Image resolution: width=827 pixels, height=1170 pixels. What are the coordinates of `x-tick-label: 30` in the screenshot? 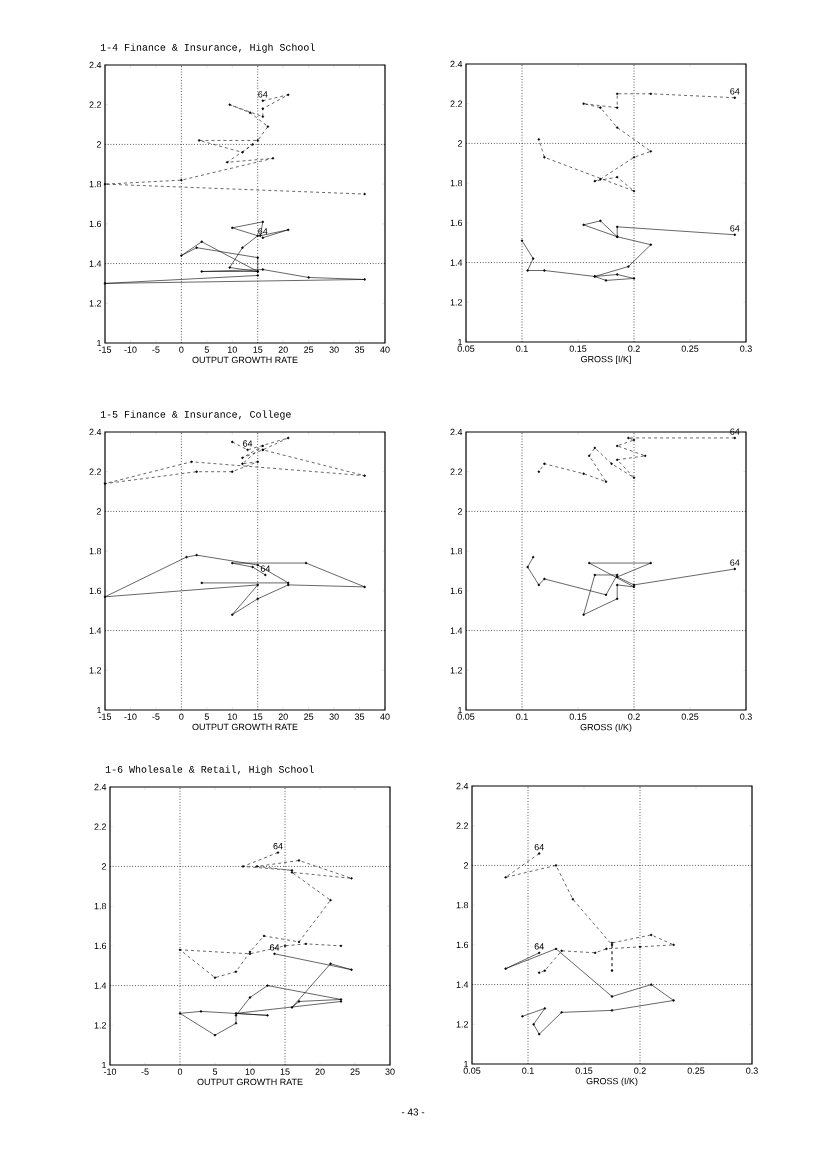 It's located at (334, 716).